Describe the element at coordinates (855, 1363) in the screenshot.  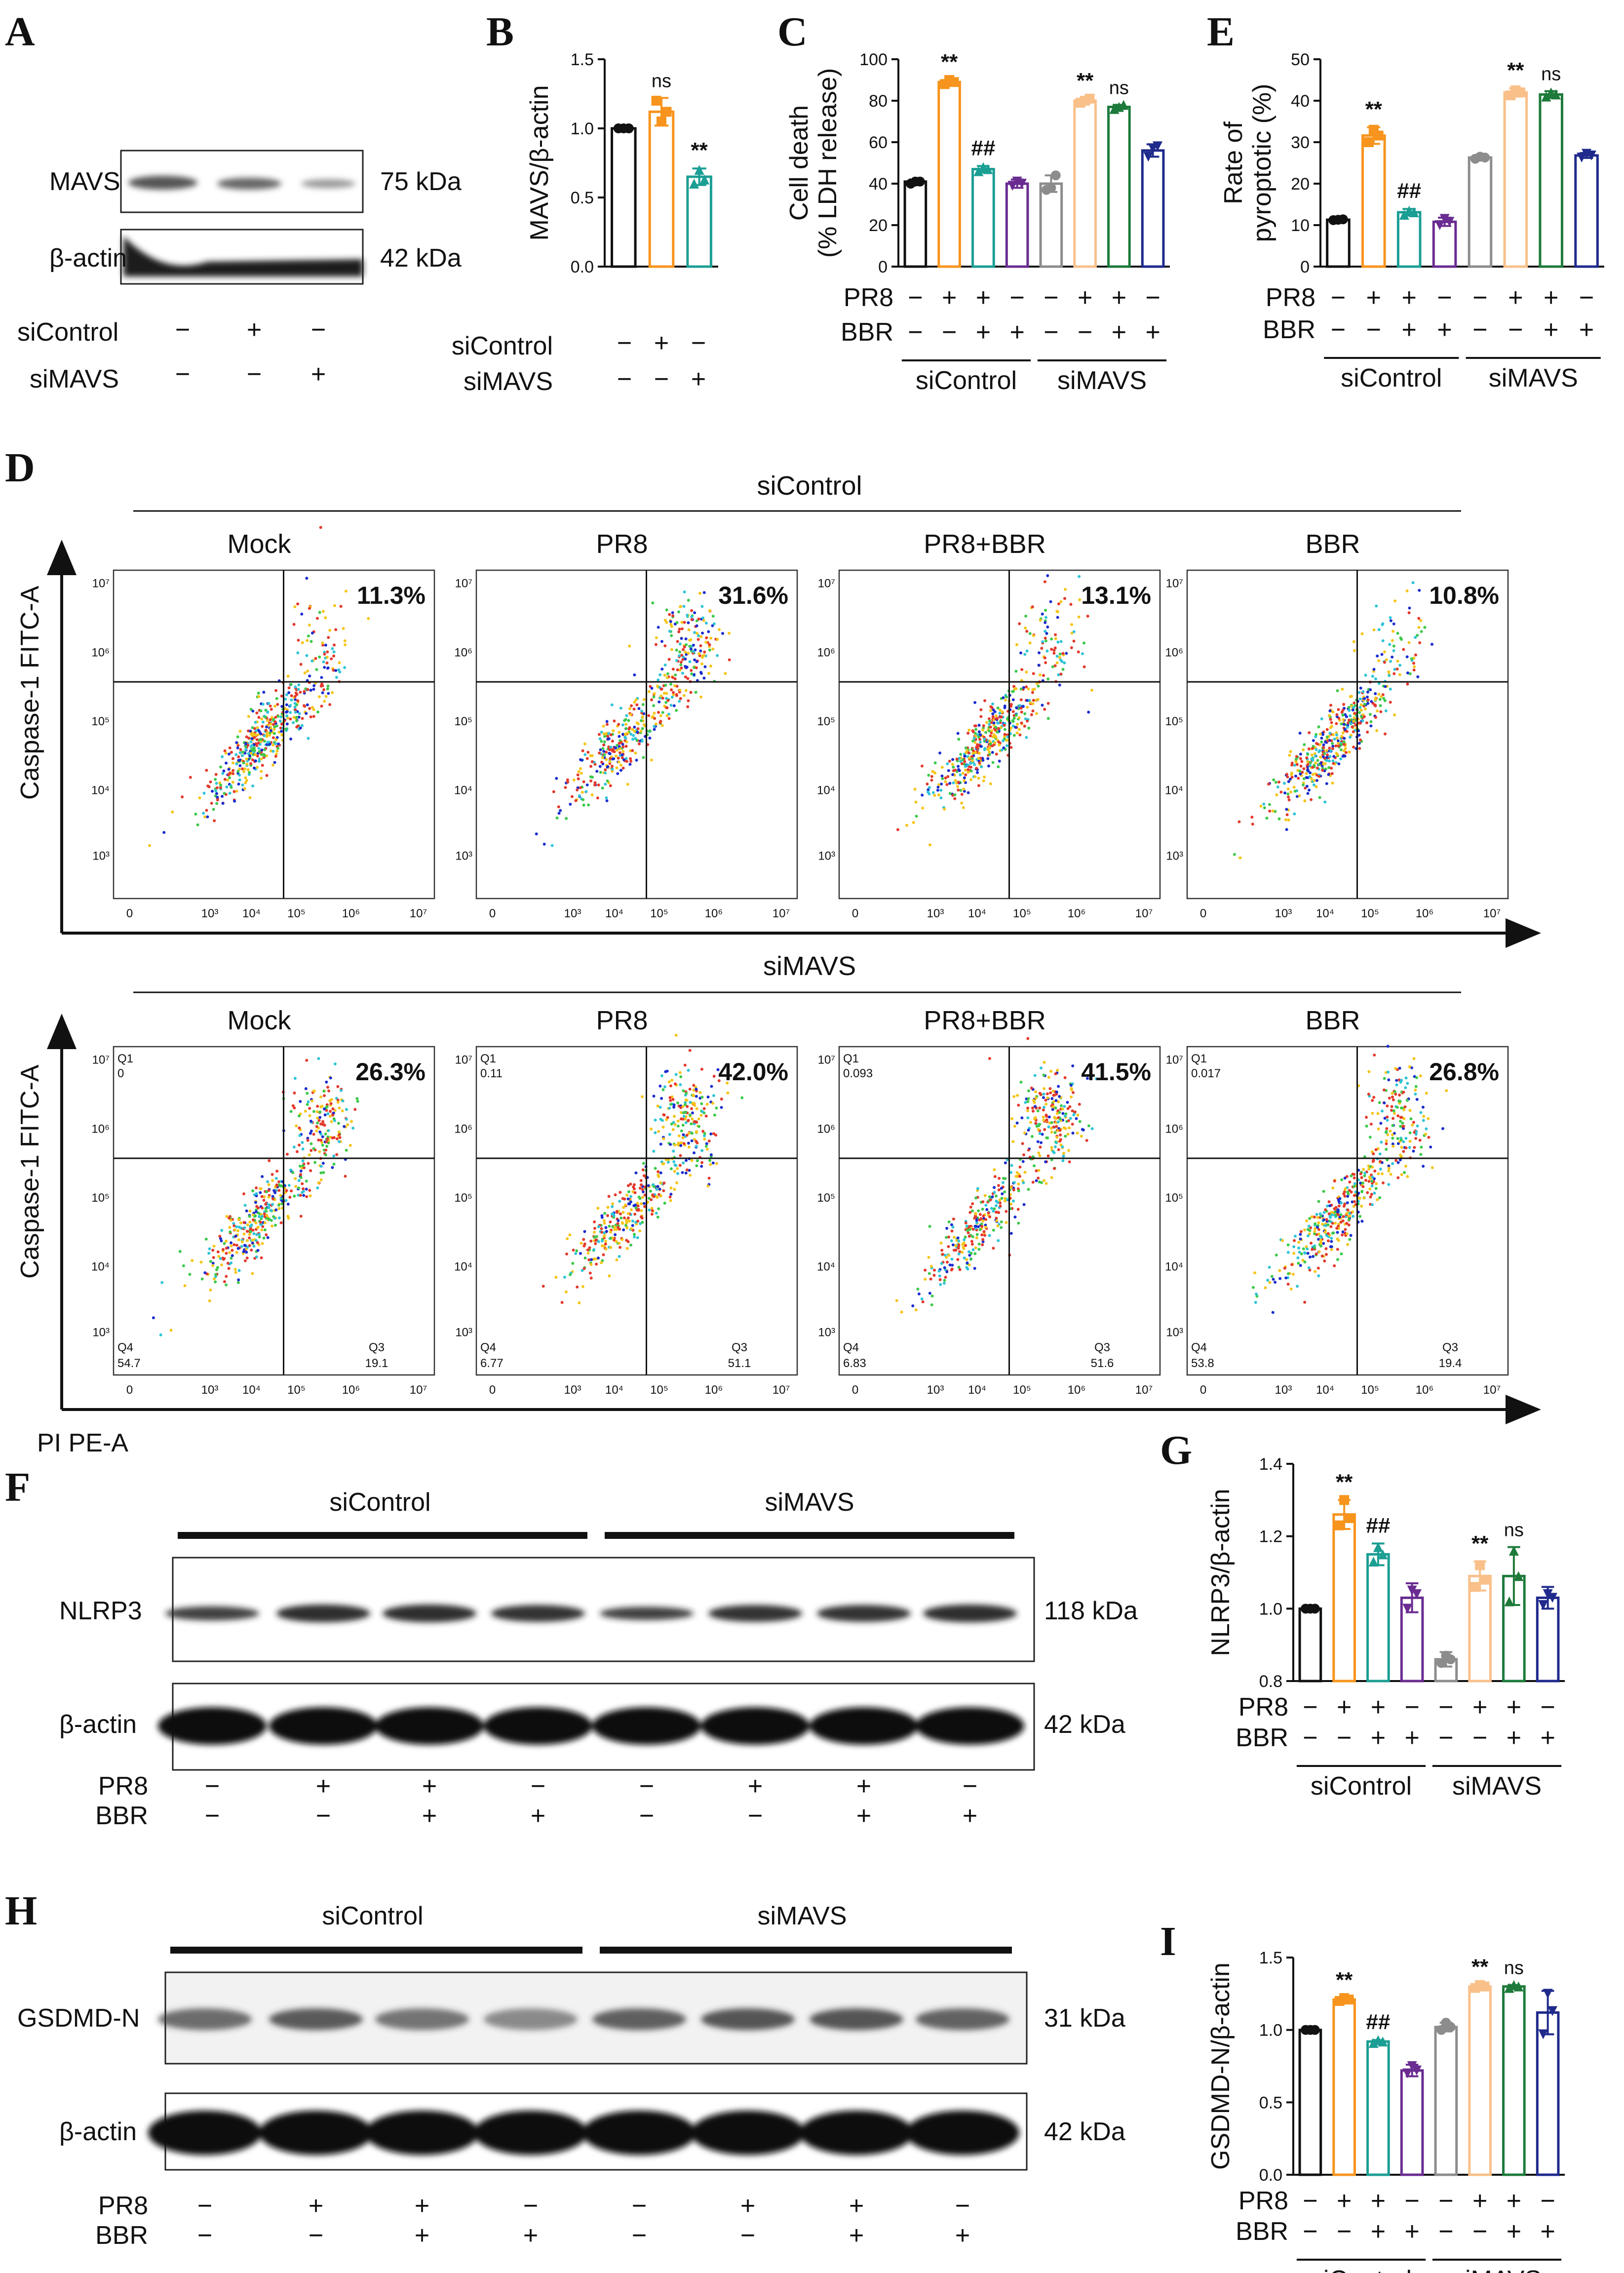
I see `quadrant-q4-value: 6.83` at that location.